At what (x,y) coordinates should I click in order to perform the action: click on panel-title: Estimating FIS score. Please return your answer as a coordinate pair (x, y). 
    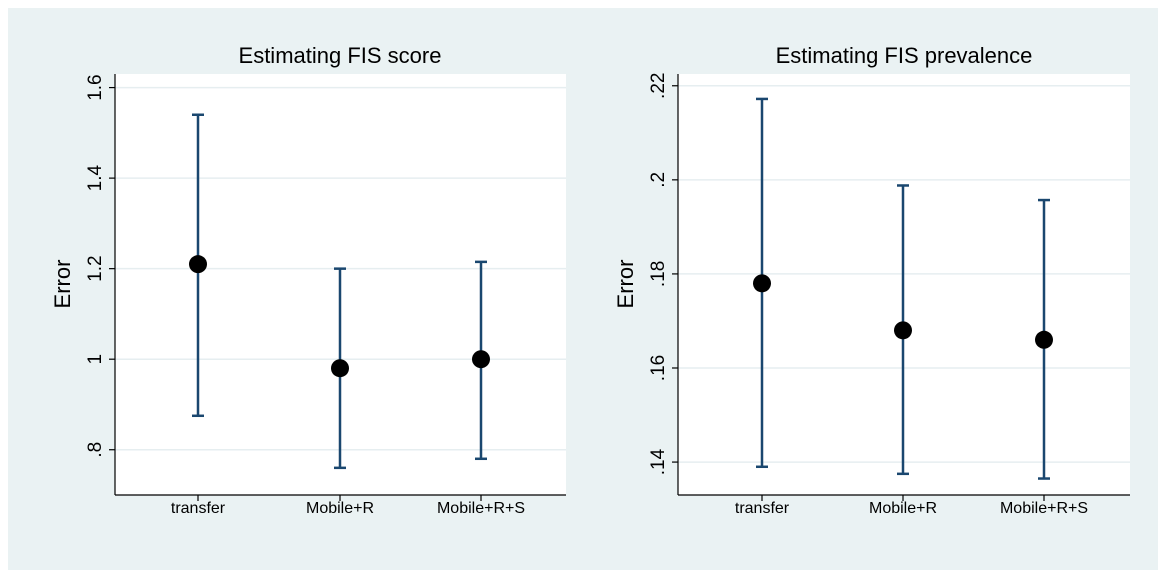
    Looking at the image, I should click on (340, 55).